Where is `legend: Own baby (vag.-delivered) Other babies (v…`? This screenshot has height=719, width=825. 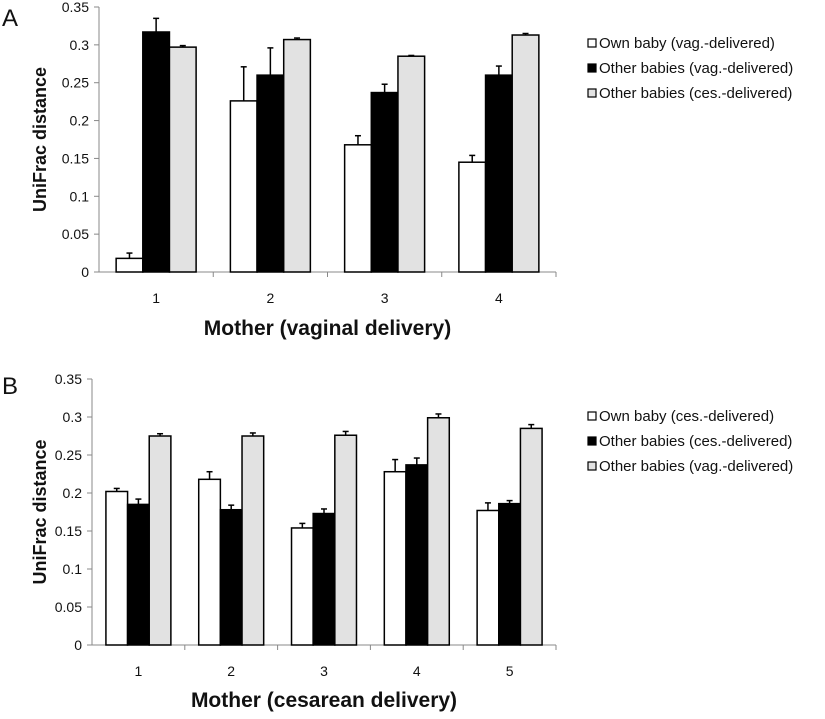 legend: Own baby (vag.-delivered) Other babies (v… is located at coordinates (690, 68).